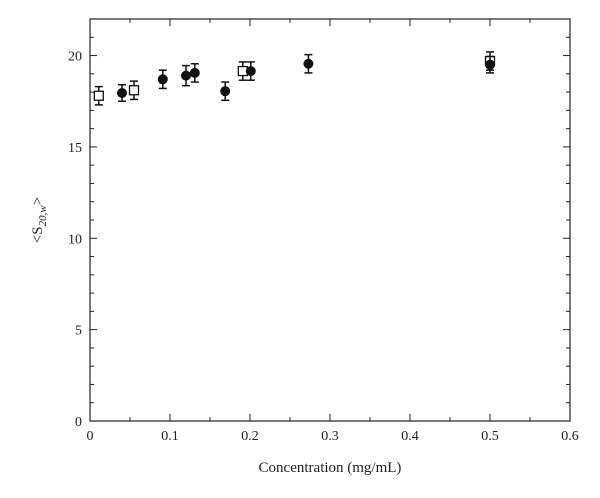 The height and width of the screenshot is (498, 600). Describe the element at coordinates (39, 220) in the screenshot. I see `y-axis-label: <S20,w>` at that location.